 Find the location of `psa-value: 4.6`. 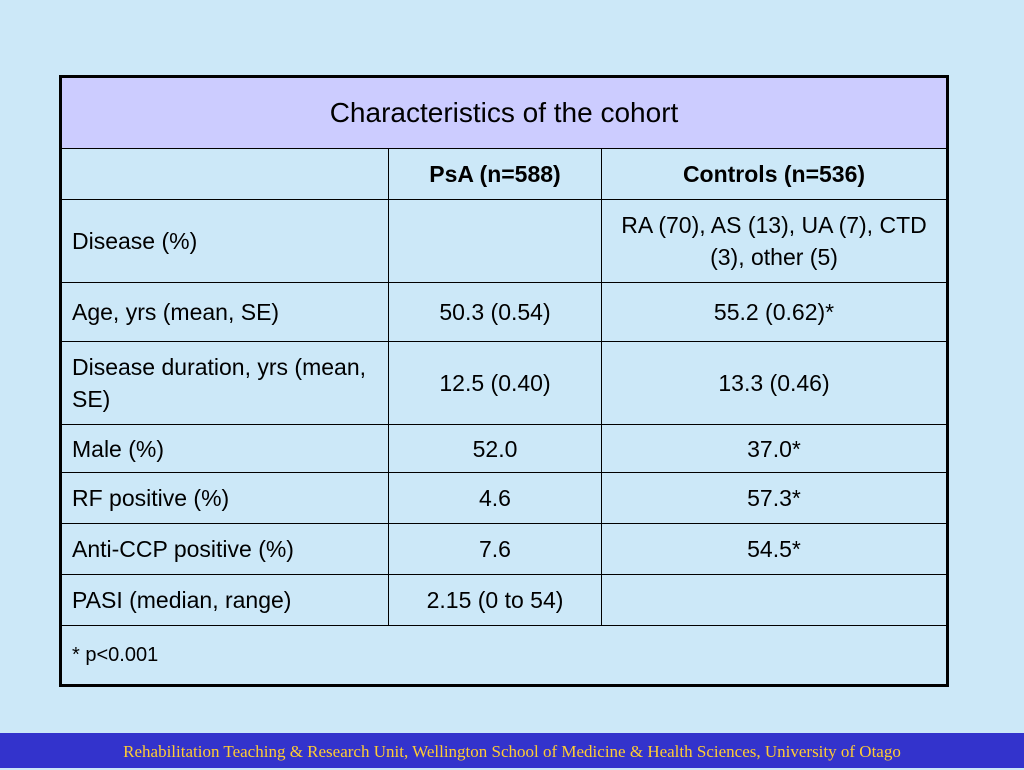

psa-value: 4.6 is located at coordinates (495, 498).